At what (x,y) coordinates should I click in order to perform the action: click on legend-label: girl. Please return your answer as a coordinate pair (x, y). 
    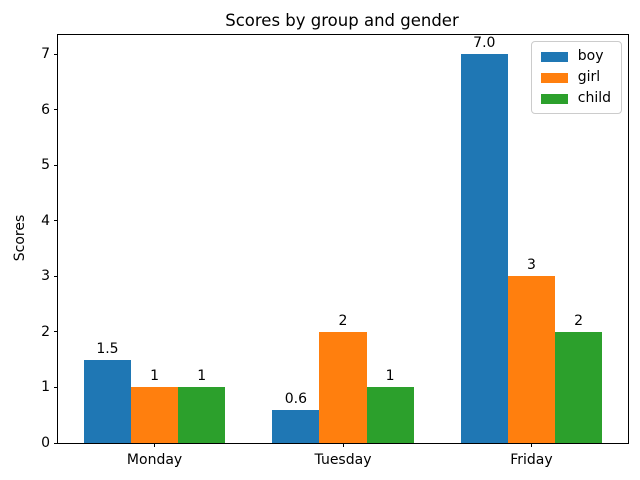
    Looking at the image, I should click on (589, 77).